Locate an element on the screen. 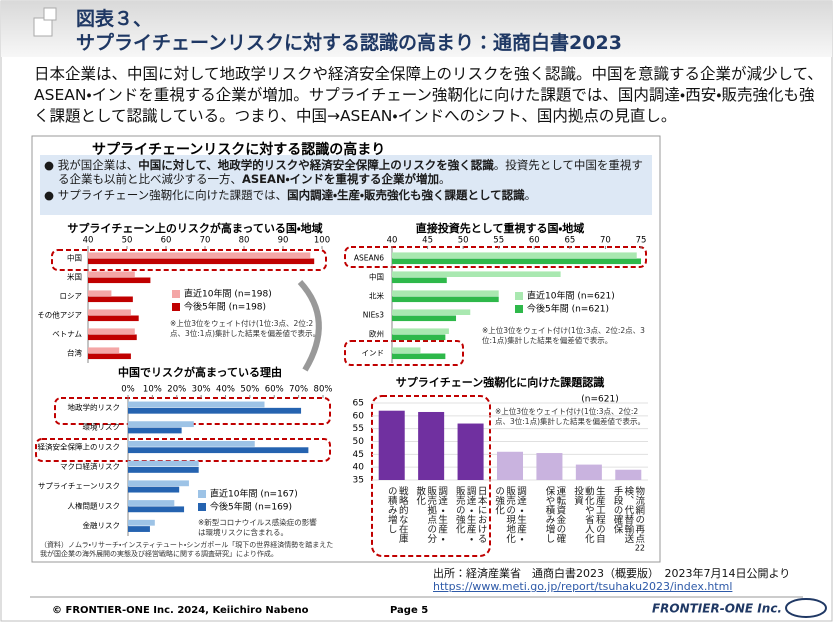 Image resolution: width=833 pixels, height=622 pixels. y-tick-label: 55 is located at coordinates (358, 429).